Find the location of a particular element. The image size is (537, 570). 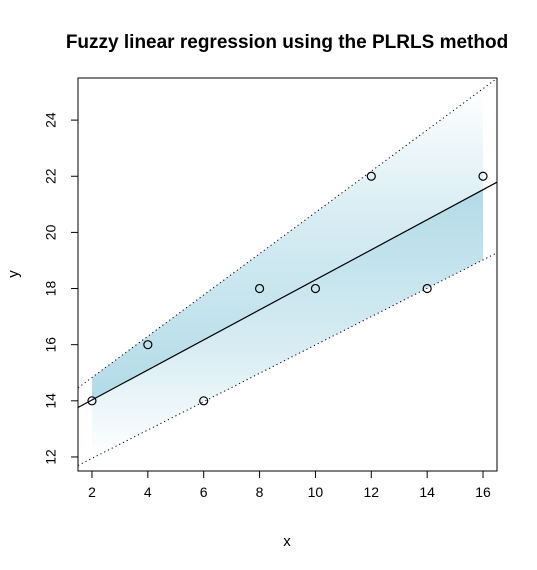

y-tick-label: 22 is located at coordinates (51, 176).